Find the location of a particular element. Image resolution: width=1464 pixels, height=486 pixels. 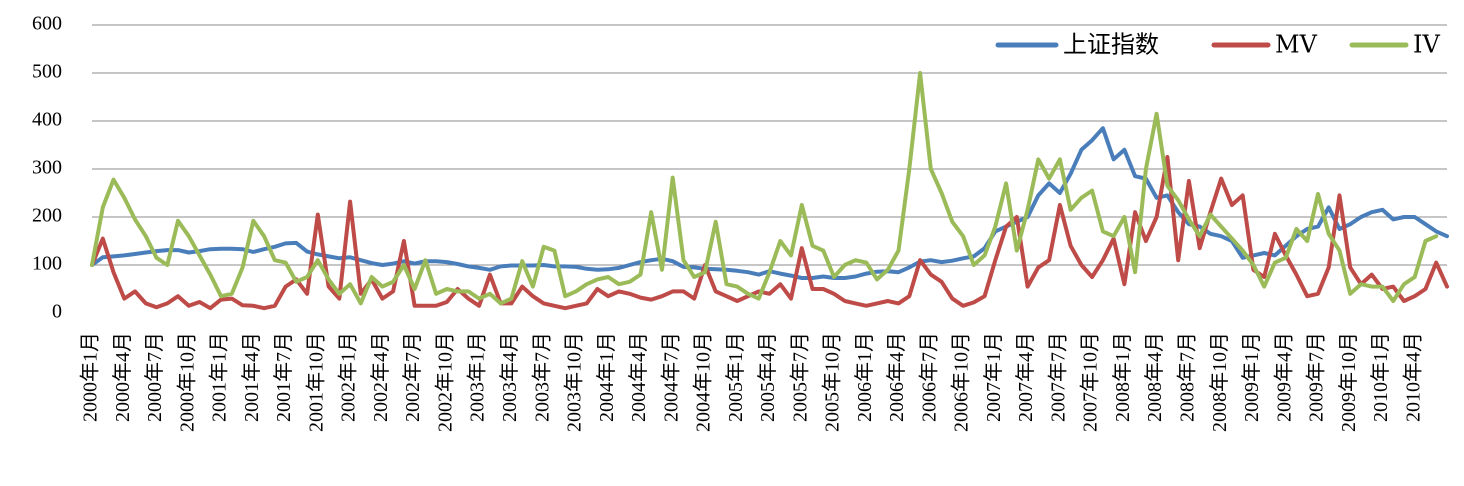

x-tick-label: 2001年10月 is located at coordinates (315, 382).